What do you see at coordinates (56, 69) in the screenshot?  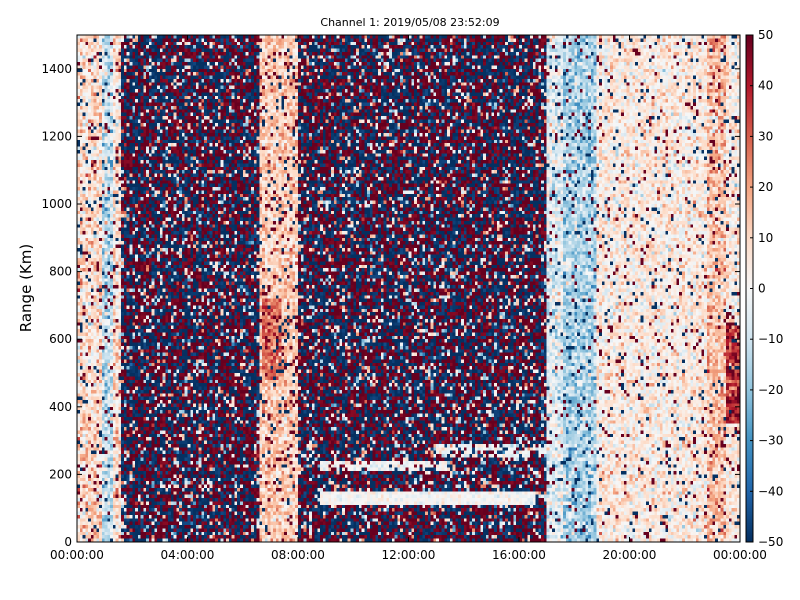 I see `y-tick-label: 1400` at bounding box center [56, 69].